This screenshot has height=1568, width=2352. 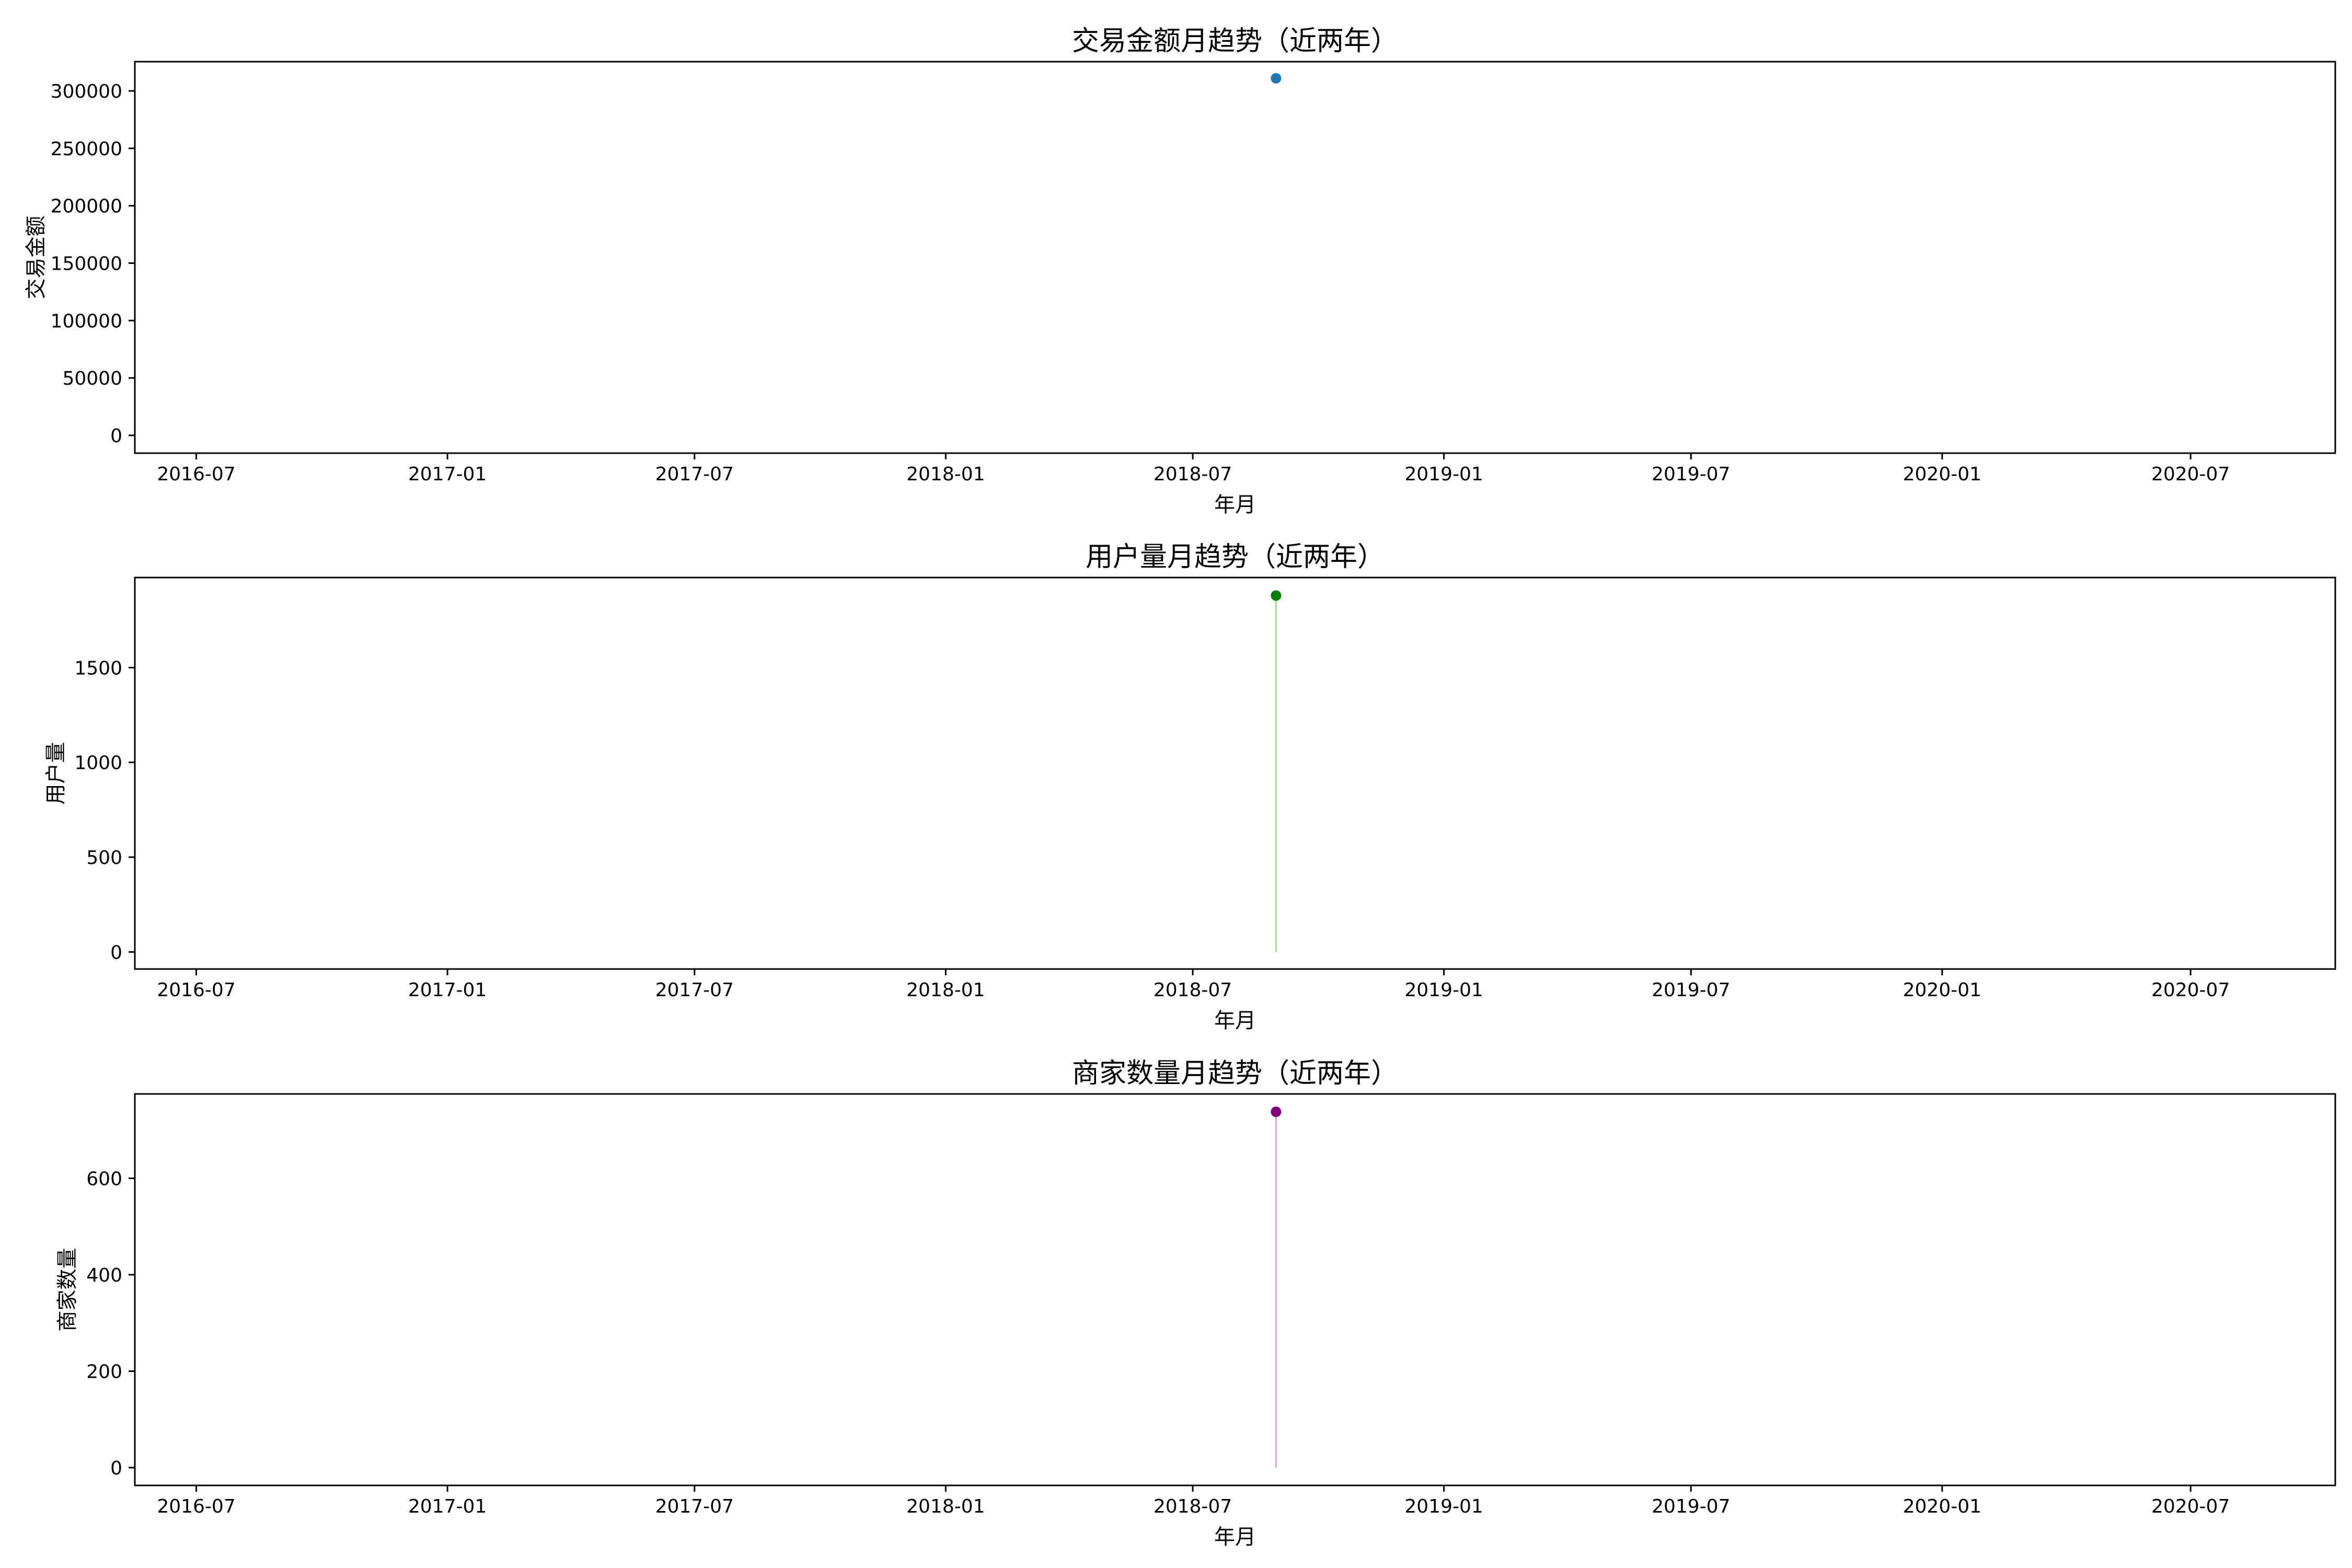 I want to click on y-tick-label: 600, so click(x=104, y=1179).